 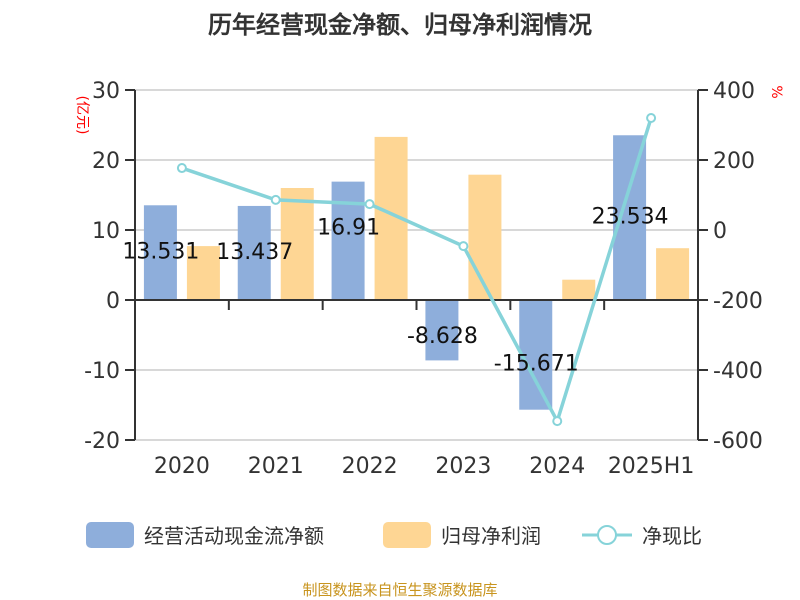 I want to click on x-tick-label: 2023, so click(x=463, y=466).